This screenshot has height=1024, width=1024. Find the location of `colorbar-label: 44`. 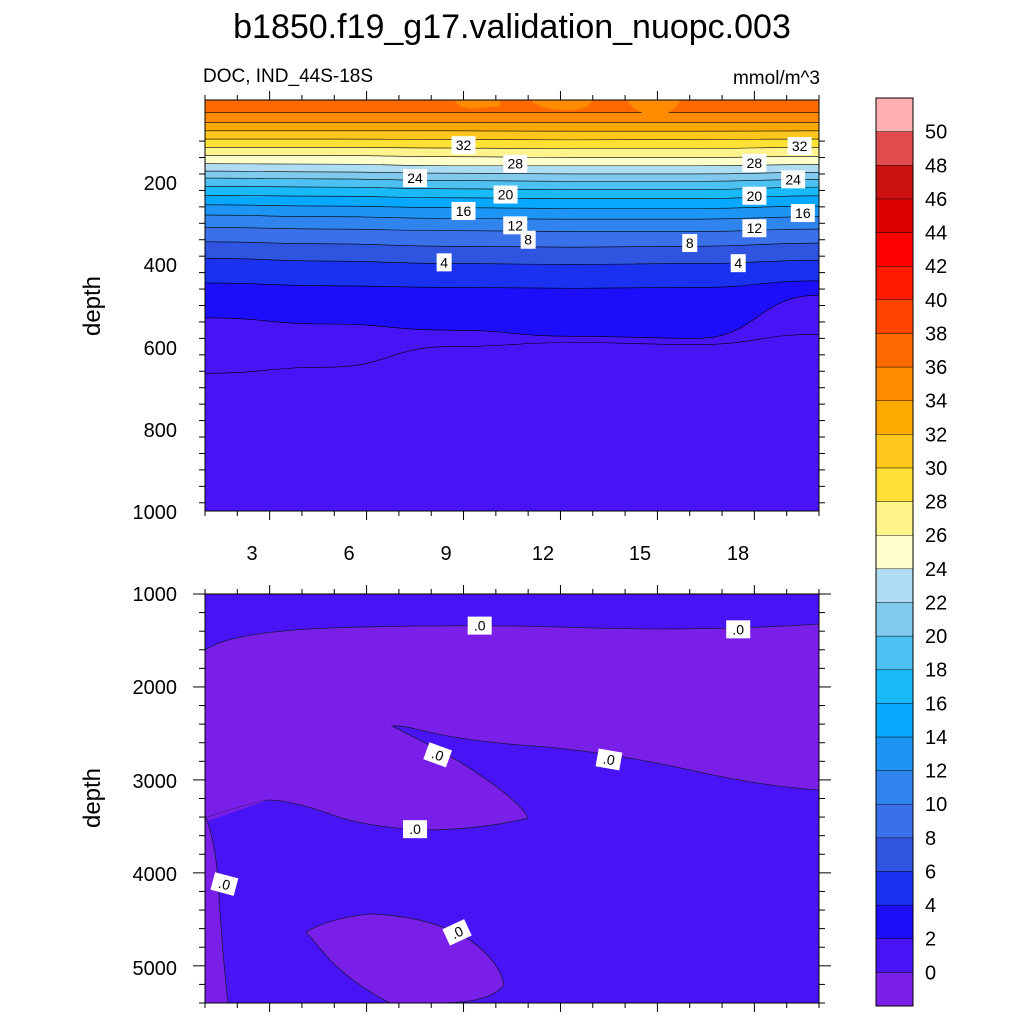

colorbar-label: 44 is located at coordinates (936, 234).